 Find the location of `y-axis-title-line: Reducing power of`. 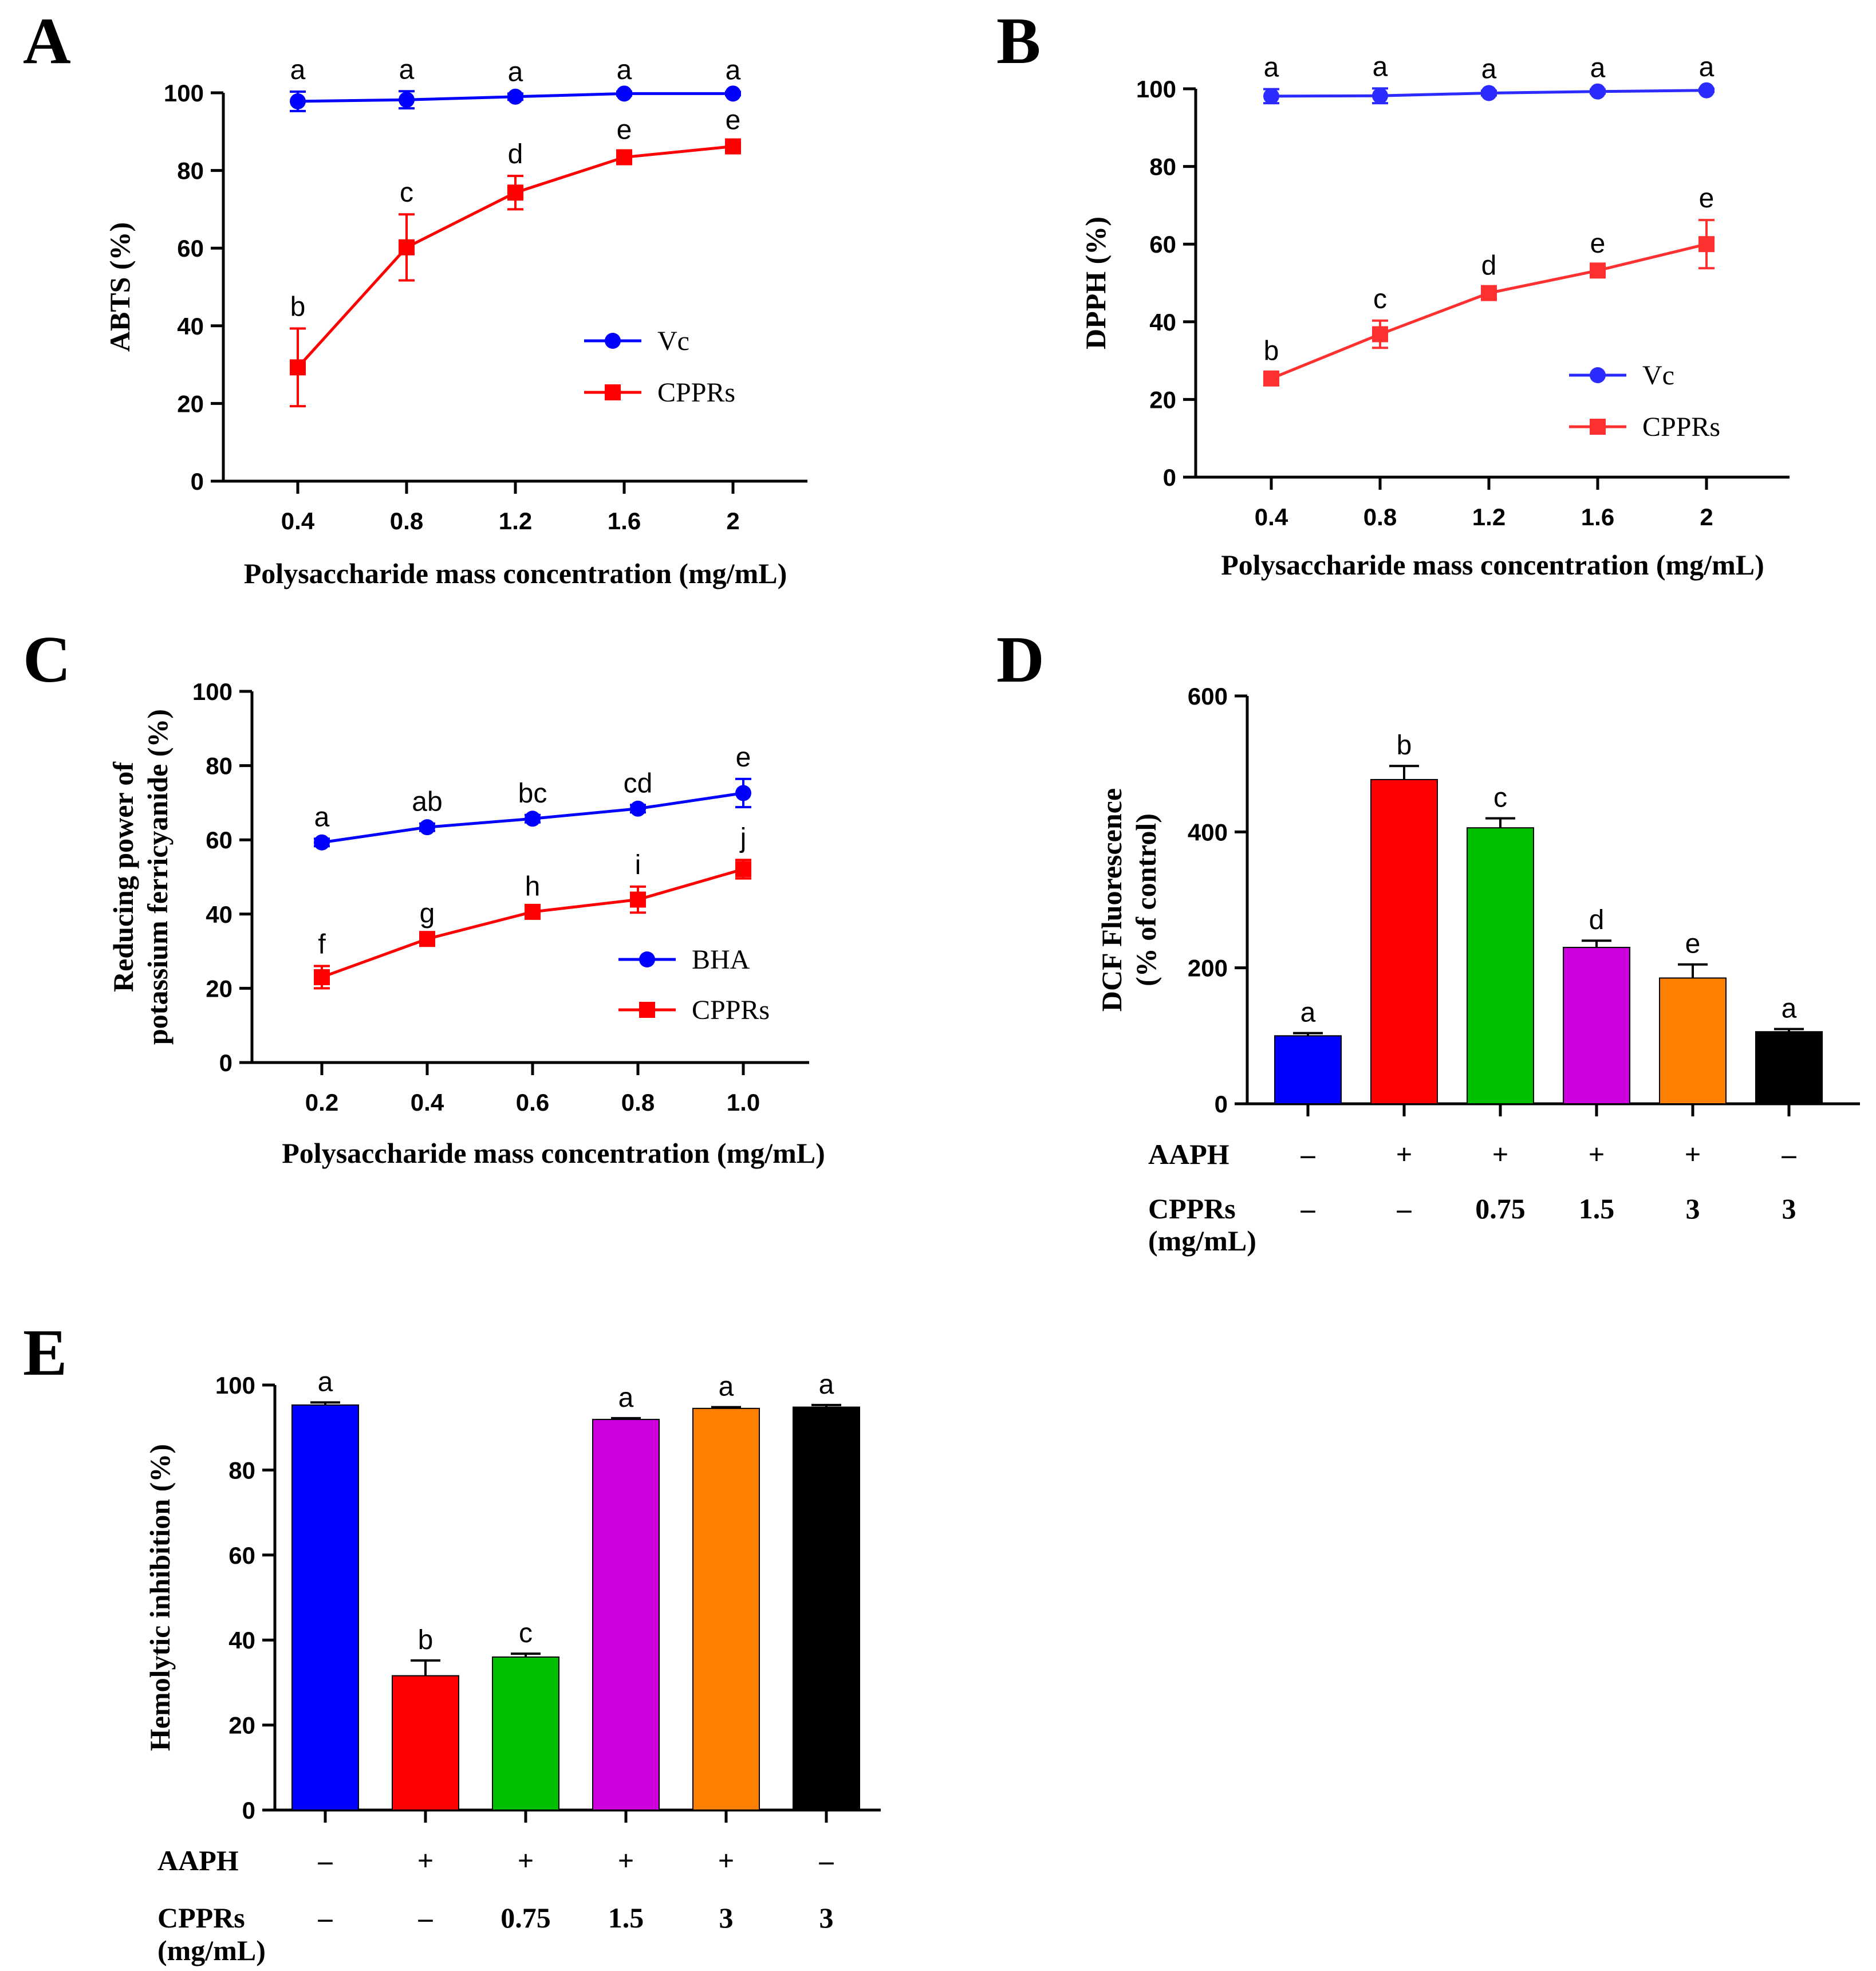

y-axis-title-line: Reducing power of is located at coordinates (123, 876).